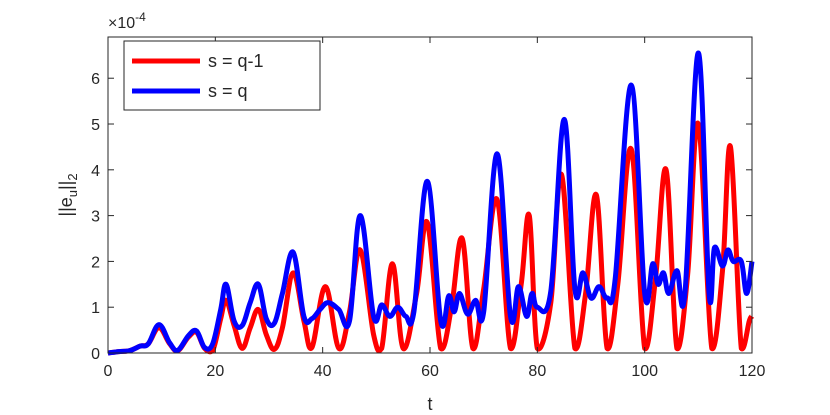 This screenshot has height=415, width=830. I want to click on legend: s = q-1 s = q, so click(222, 75).